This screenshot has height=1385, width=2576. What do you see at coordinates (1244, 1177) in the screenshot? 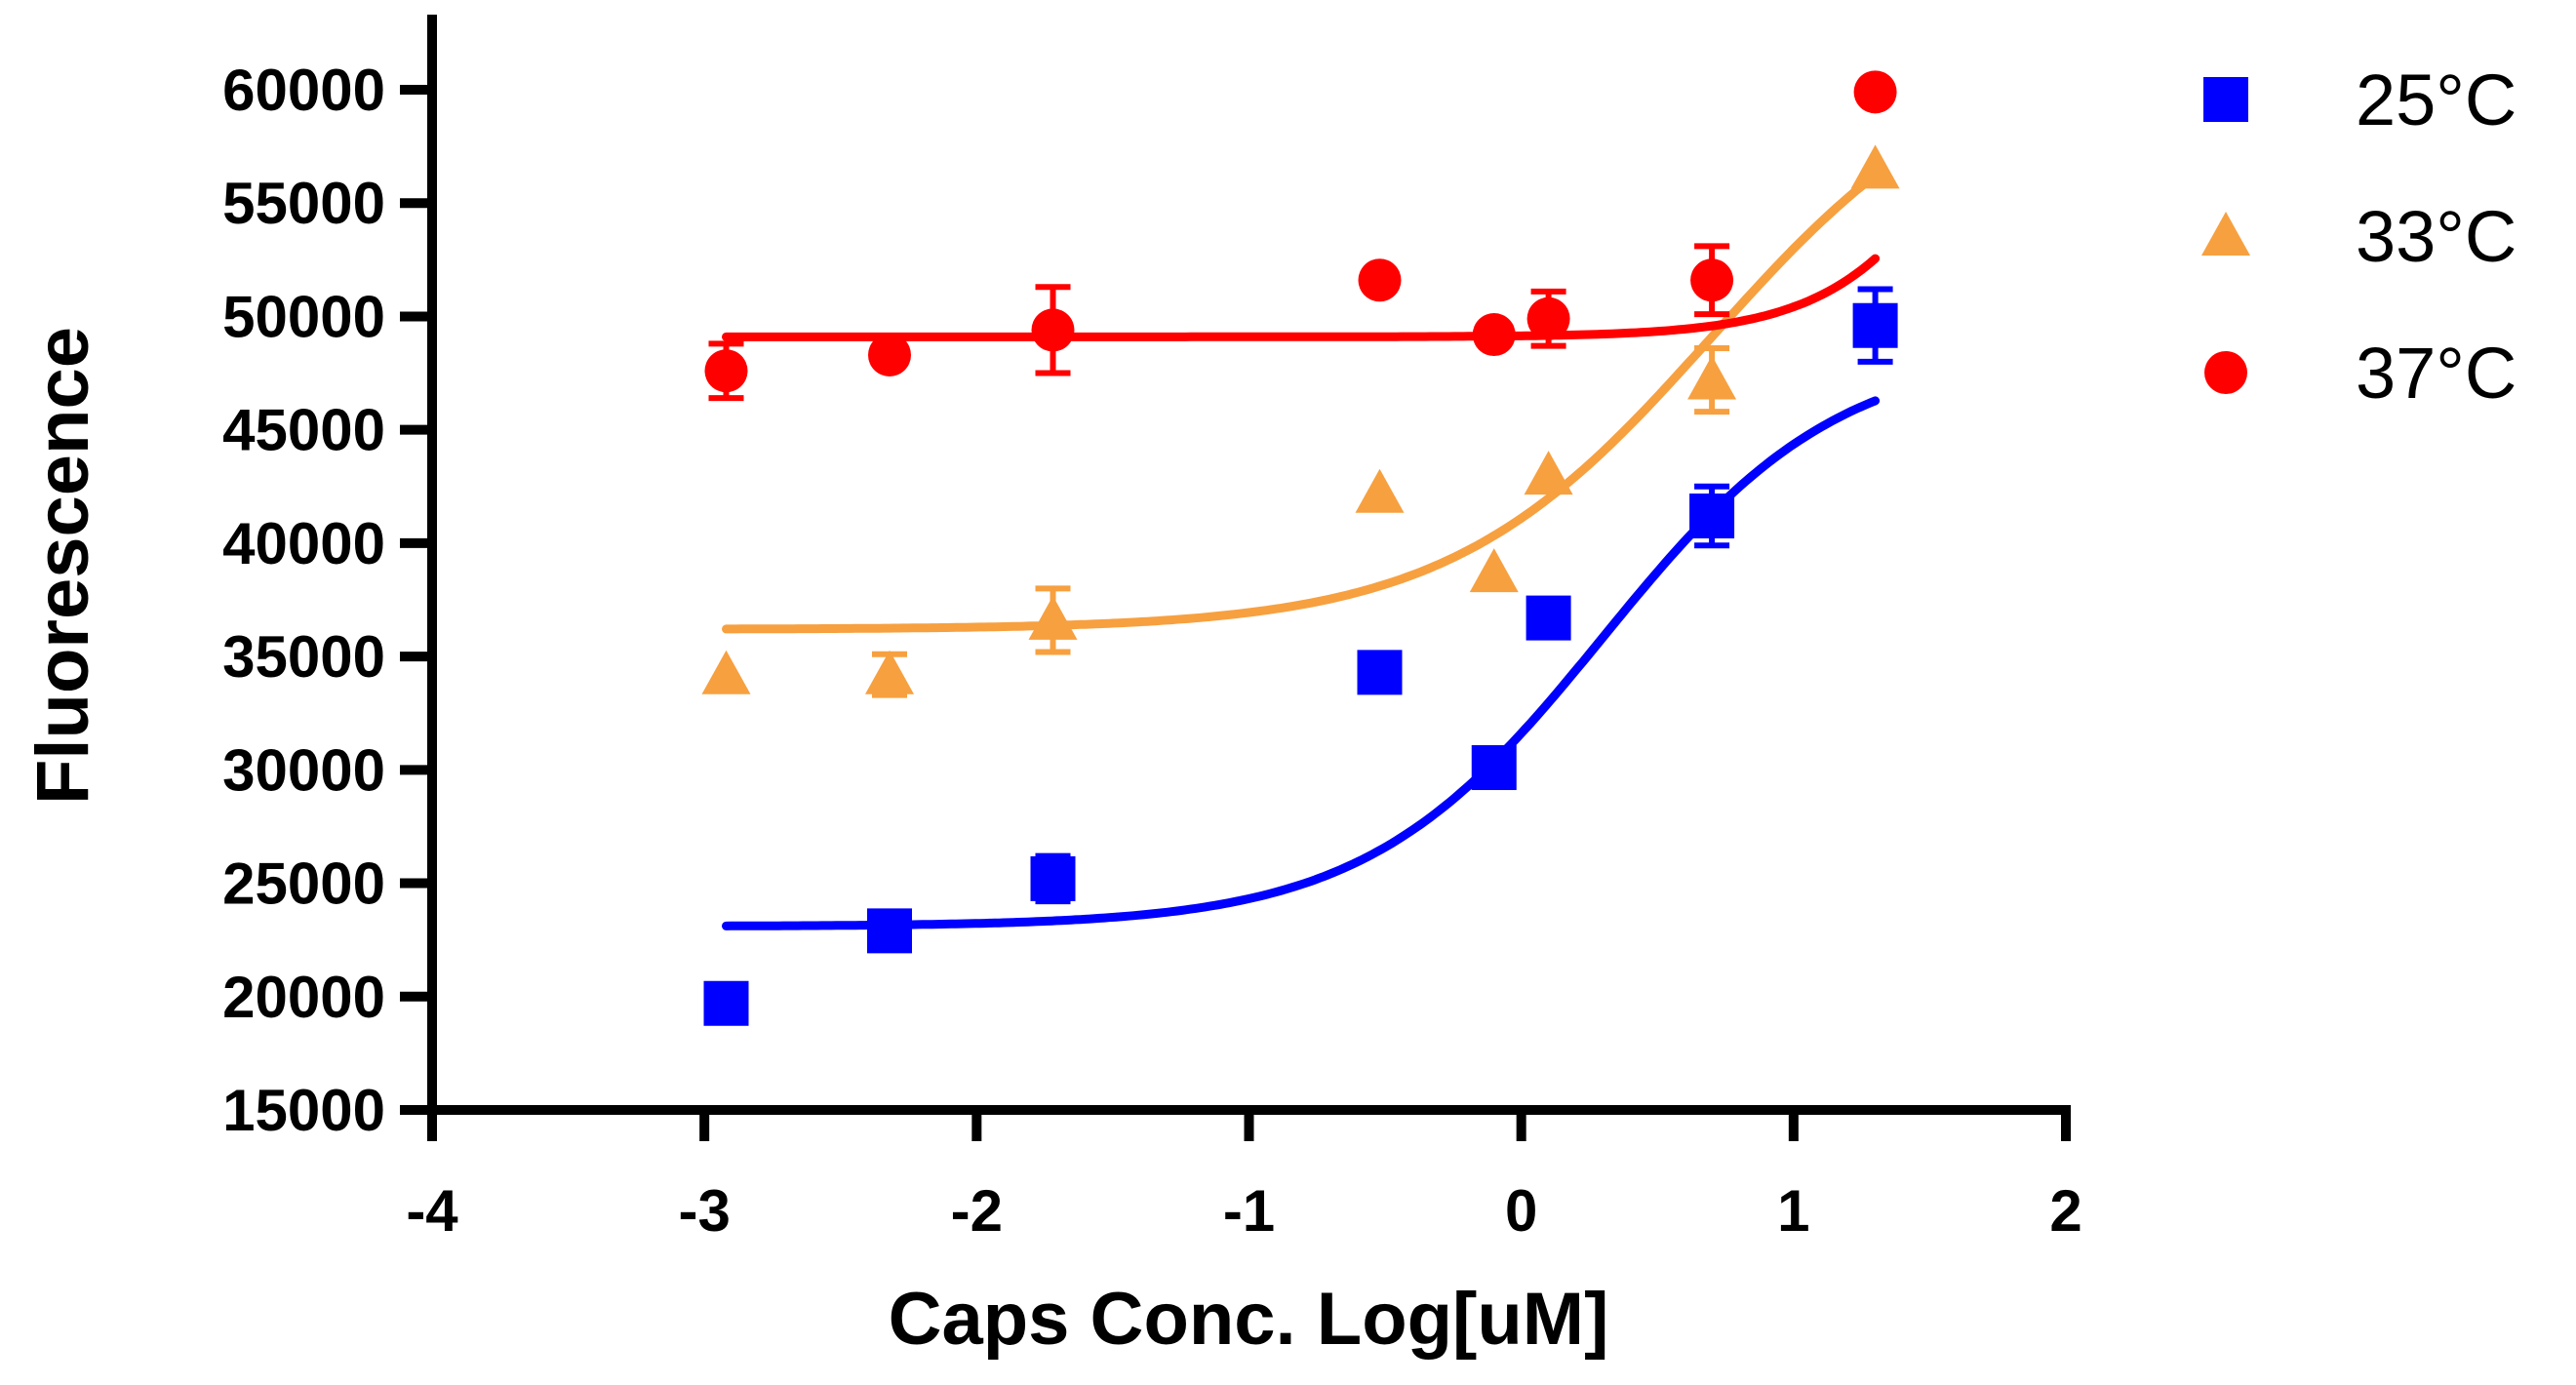
I see `x-ticks: -4 -3 -2 -1 0 1 2` at bounding box center [1244, 1177].